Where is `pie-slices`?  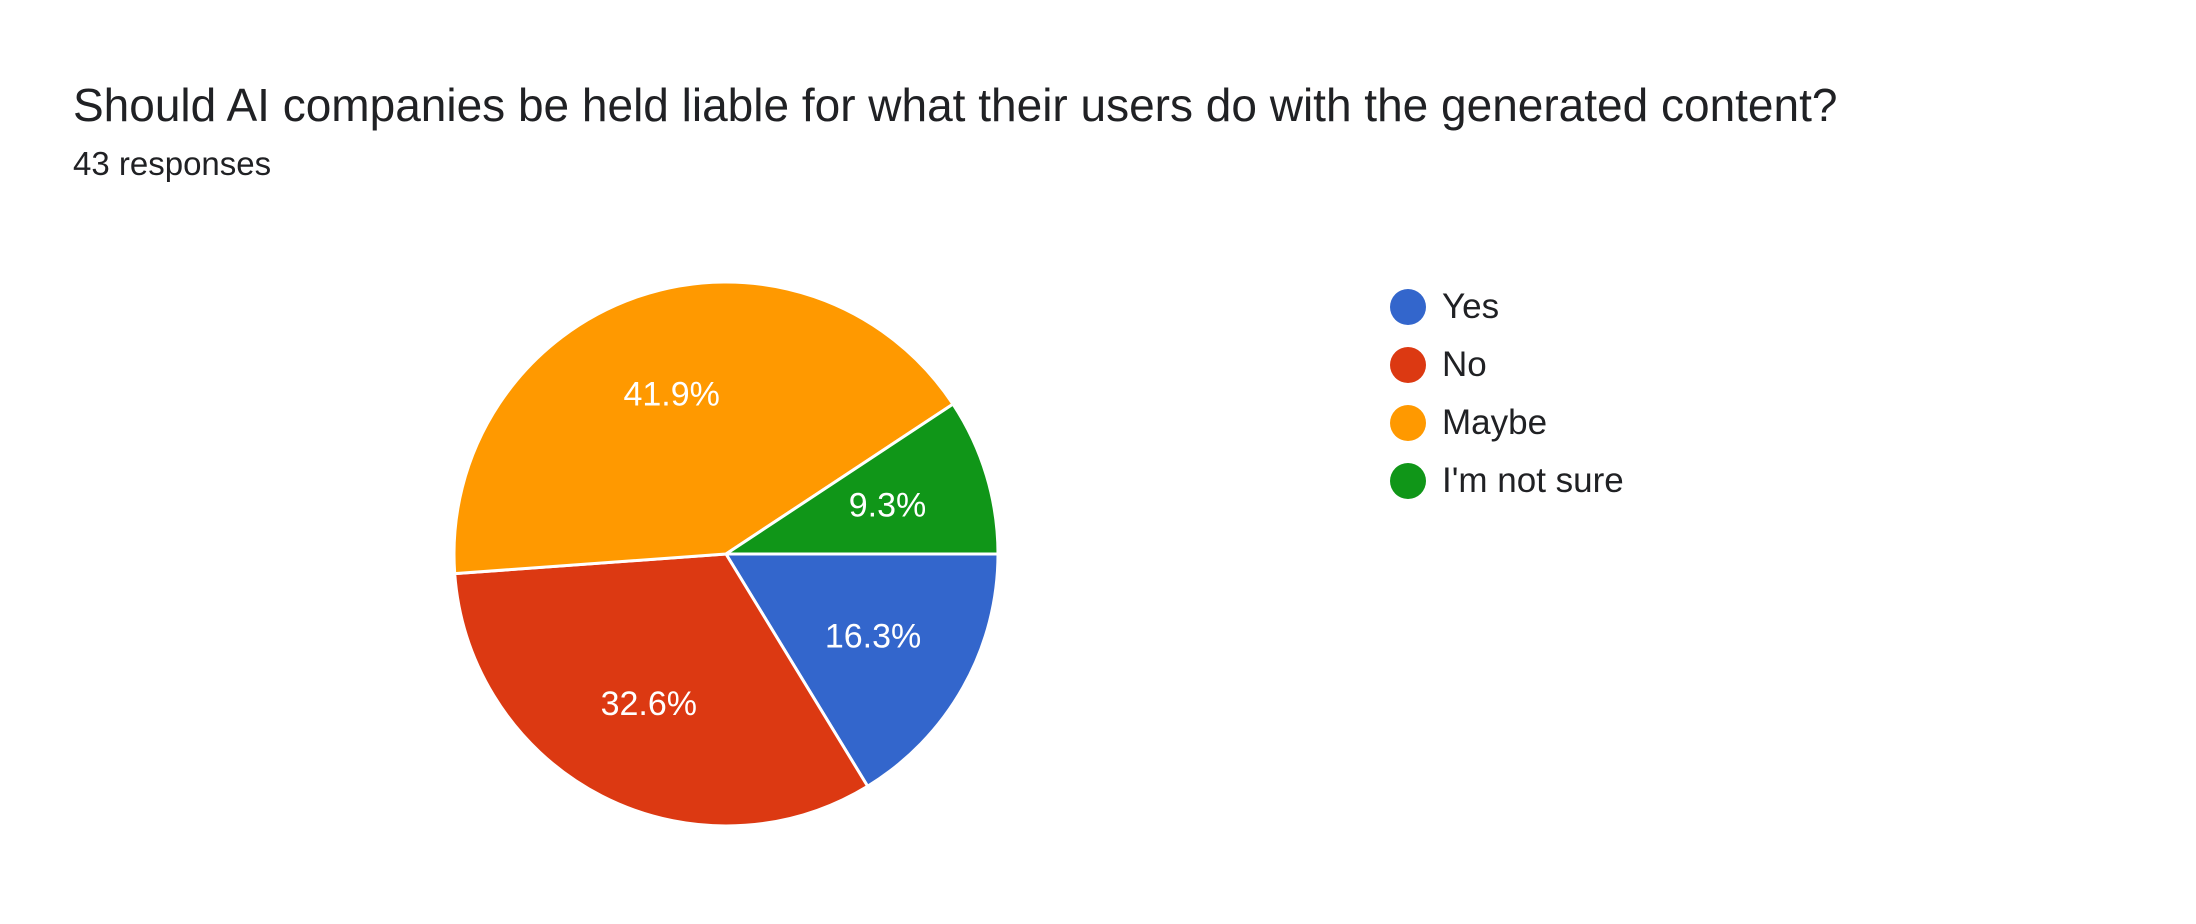 pie-slices is located at coordinates (726, 554).